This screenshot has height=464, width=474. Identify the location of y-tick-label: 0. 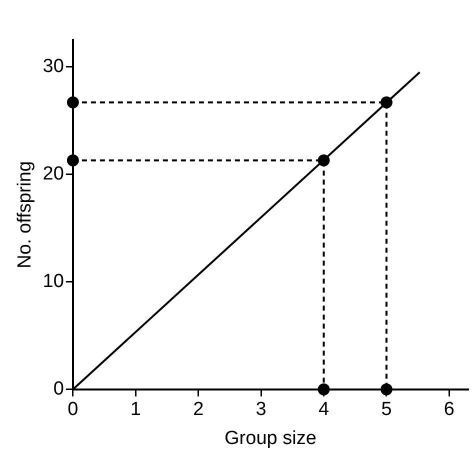
(58, 389).